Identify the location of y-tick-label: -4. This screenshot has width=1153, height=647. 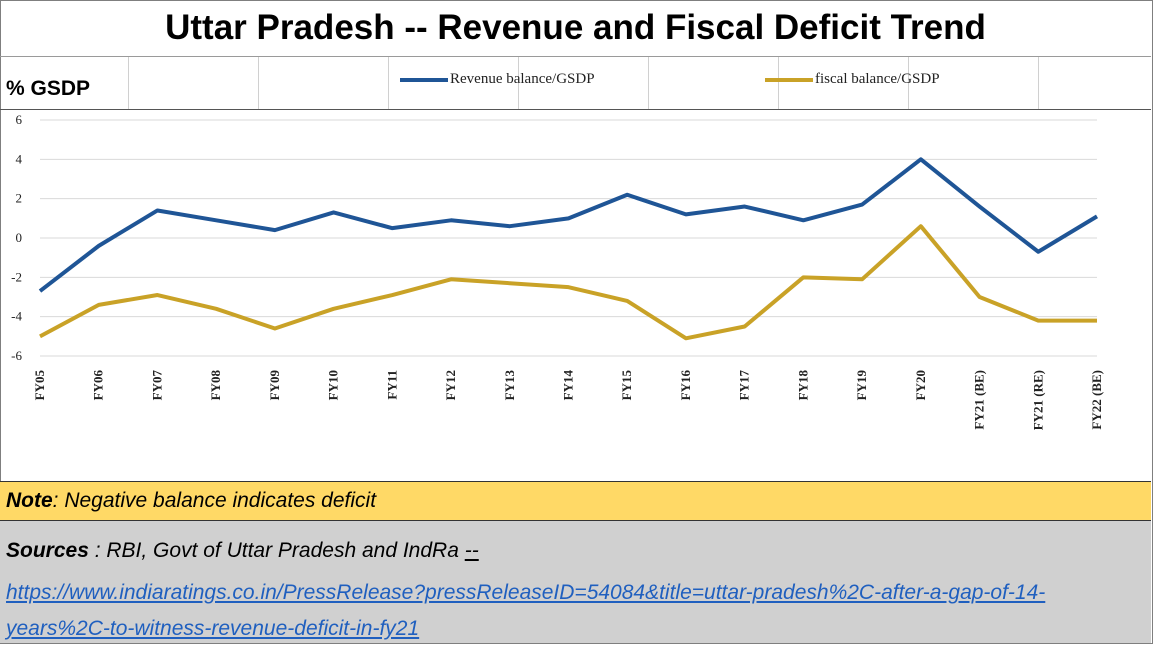
(16, 316).